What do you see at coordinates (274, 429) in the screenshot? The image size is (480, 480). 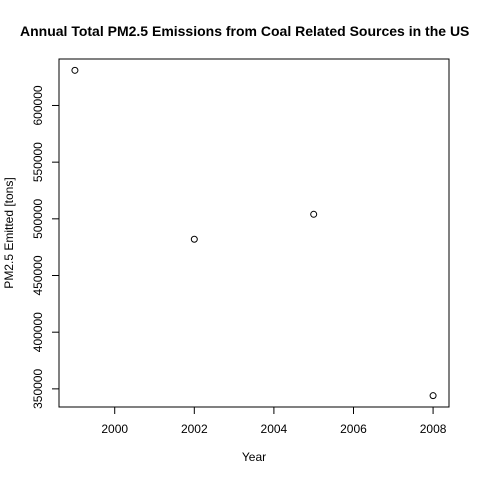 I see `x-tick-label-2004: 2004` at bounding box center [274, 429].